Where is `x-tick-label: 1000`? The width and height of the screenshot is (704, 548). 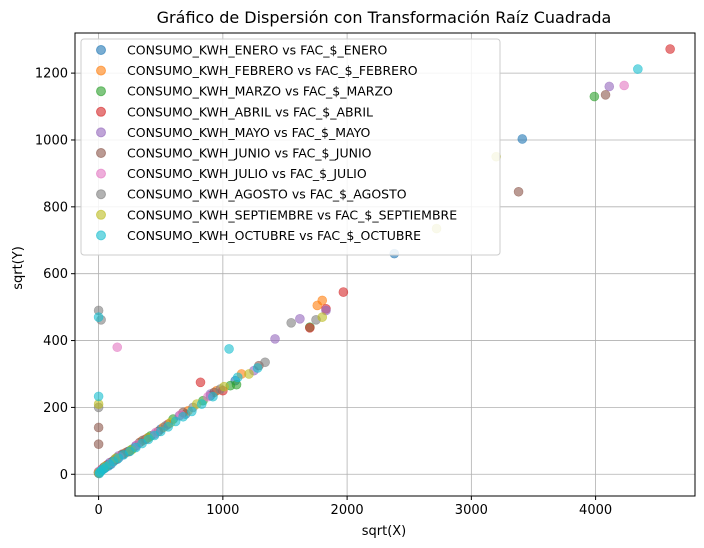
x-tick-label: 1000 is located at coordinates (222, 510).